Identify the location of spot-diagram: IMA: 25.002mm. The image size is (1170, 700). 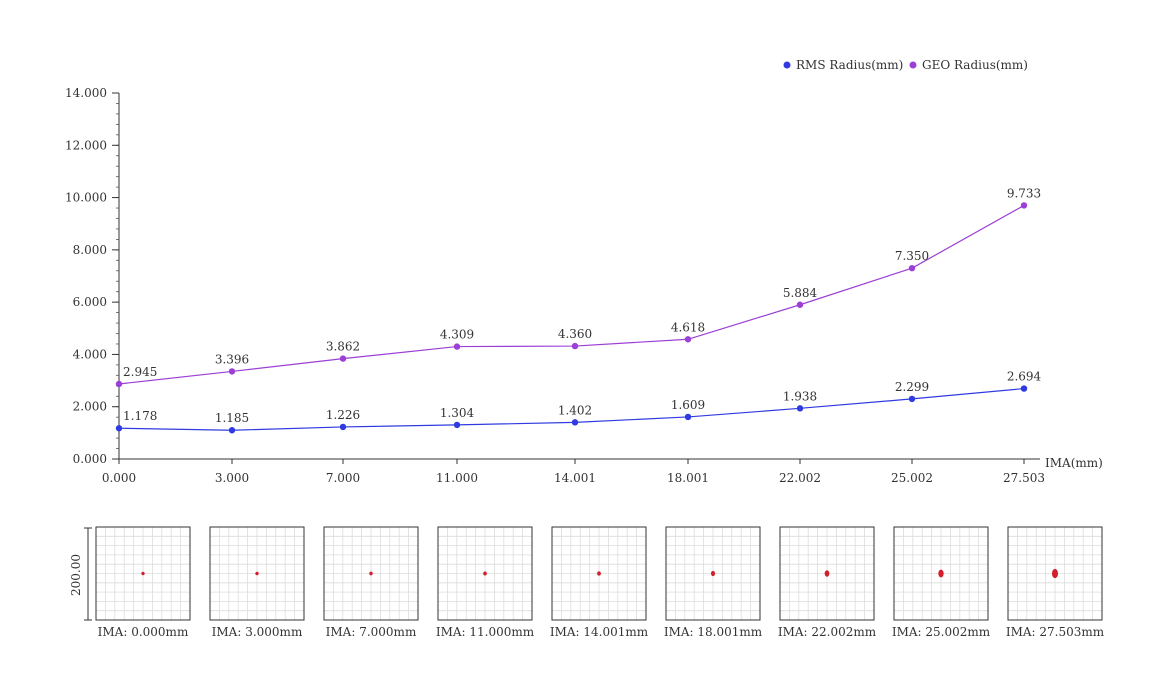
(941, 582).